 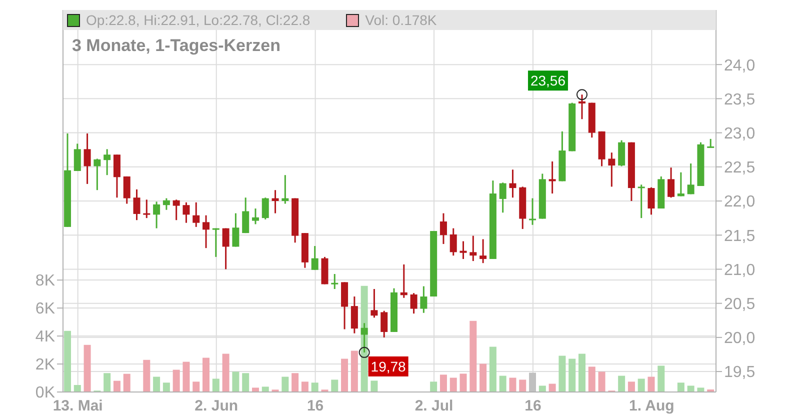 I want to click on annotation: Vol: 0.178K, so click(x=401, y=20).